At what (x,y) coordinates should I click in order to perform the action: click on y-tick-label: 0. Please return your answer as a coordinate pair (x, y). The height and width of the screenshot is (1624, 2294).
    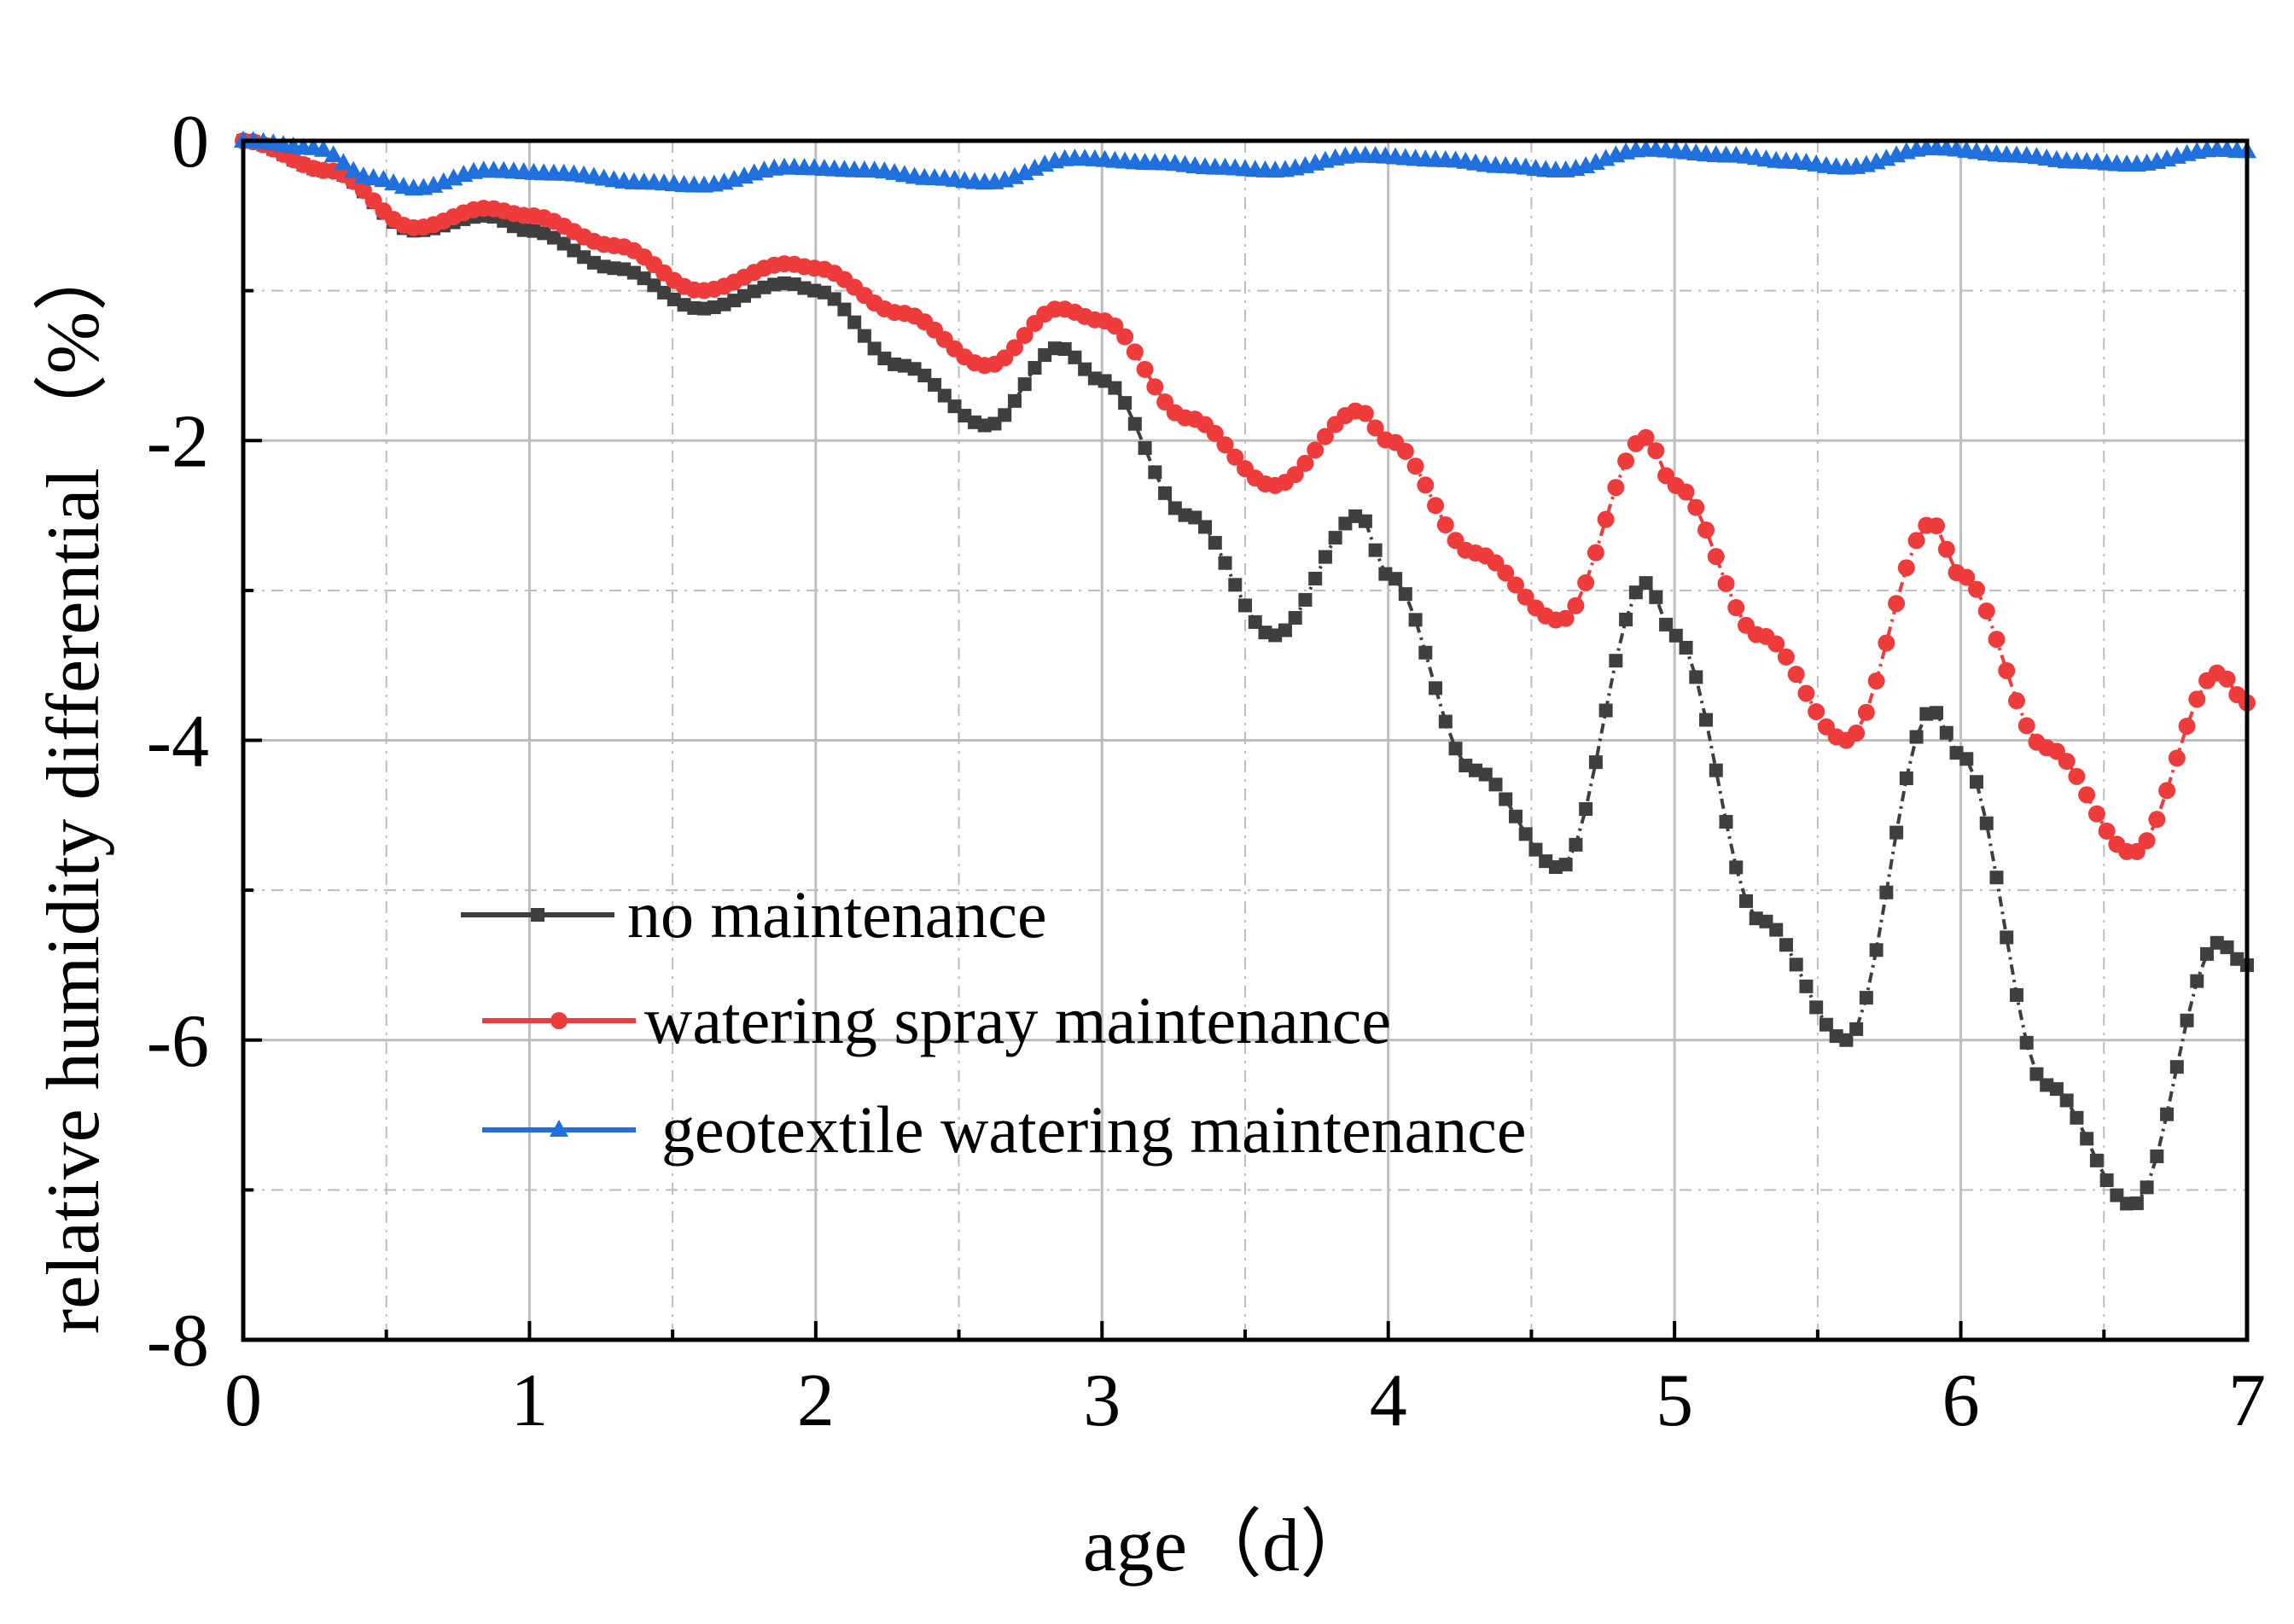
    Looking at the image, I should click on (190, 142).